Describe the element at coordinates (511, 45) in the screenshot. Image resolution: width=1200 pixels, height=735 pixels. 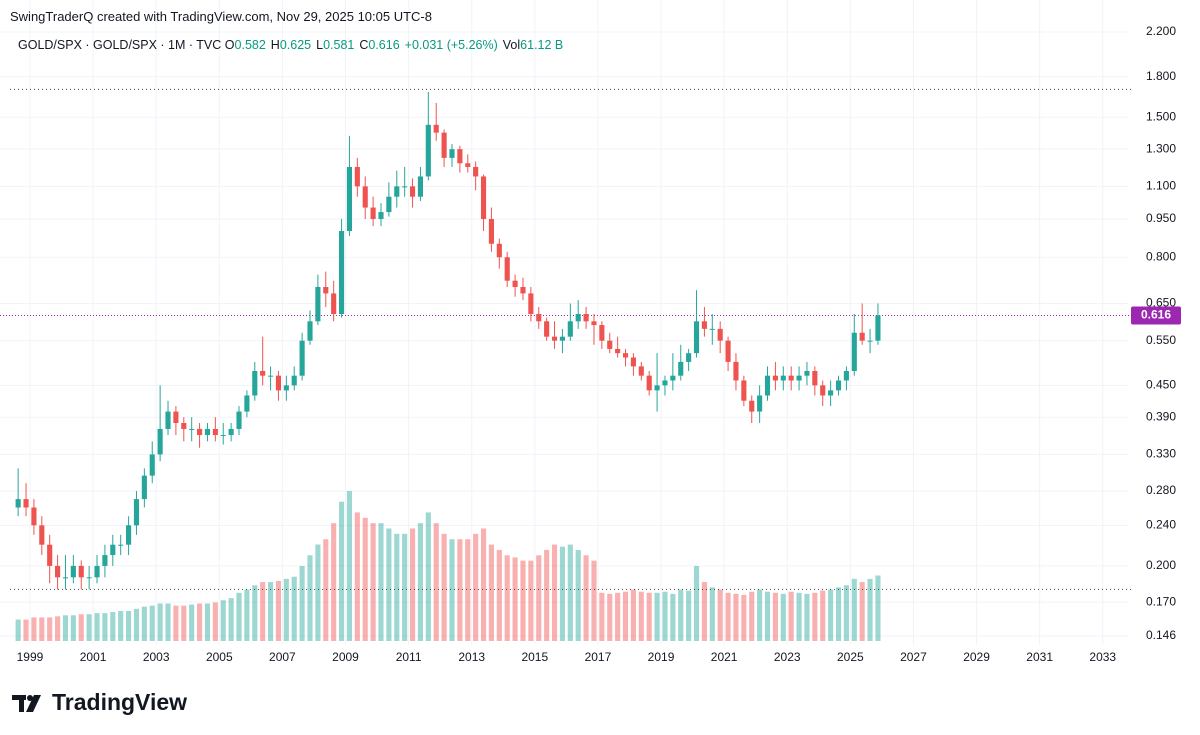
I see `legend-key: Vol` at that location.